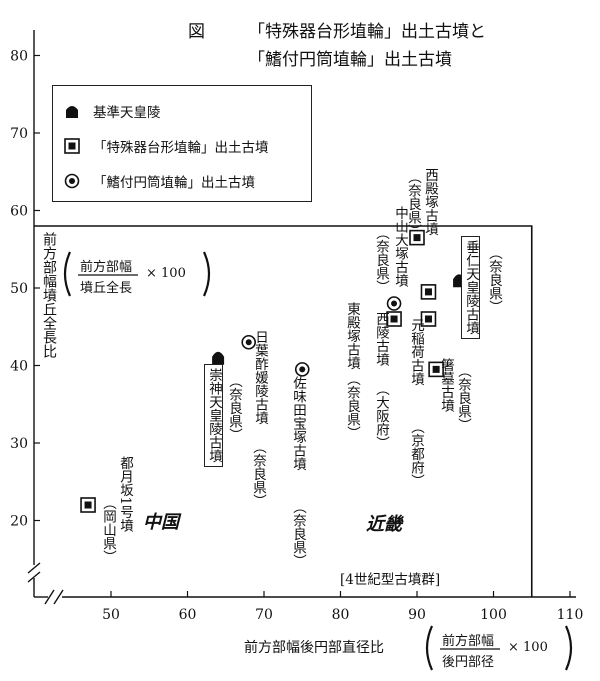 This screenshot has width=600, height=681. Describe the element at coordinates (352, 336) in the screenshot. I see `point-label-hashihaka: 東殿塚古墳` at that location.